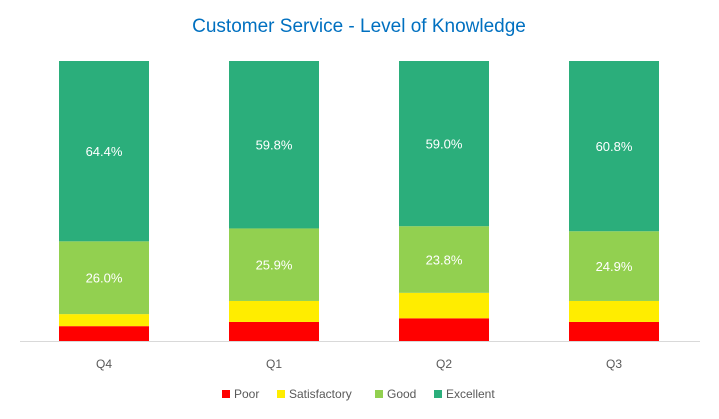  I want to click on x-tick-label: Q4, so click(104, 364).